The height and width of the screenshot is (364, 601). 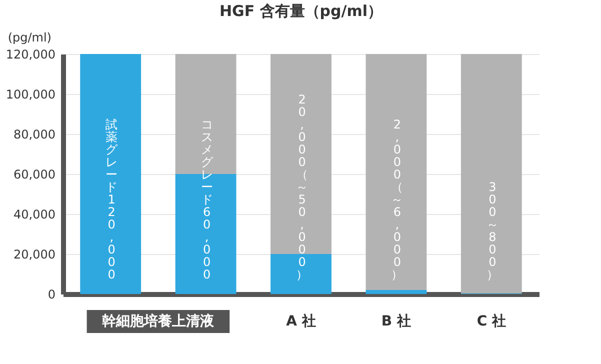 I want to click on y-tick-label: 100,000, so click(x=31, y=95).